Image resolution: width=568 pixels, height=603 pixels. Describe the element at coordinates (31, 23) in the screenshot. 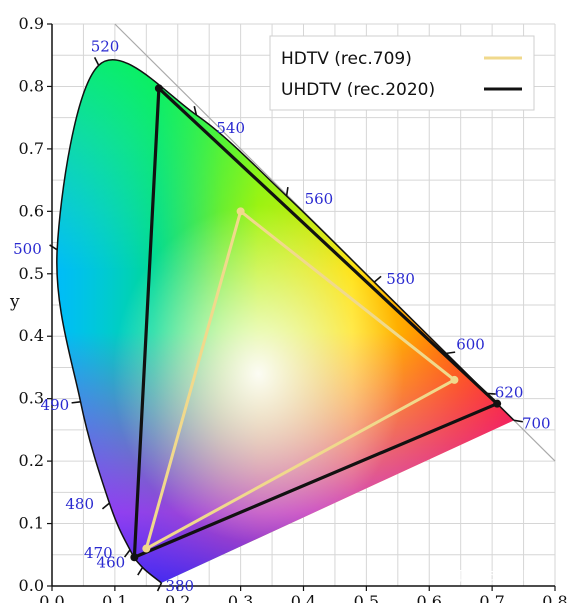

I see `y-tick-label: 0.9` at that location.